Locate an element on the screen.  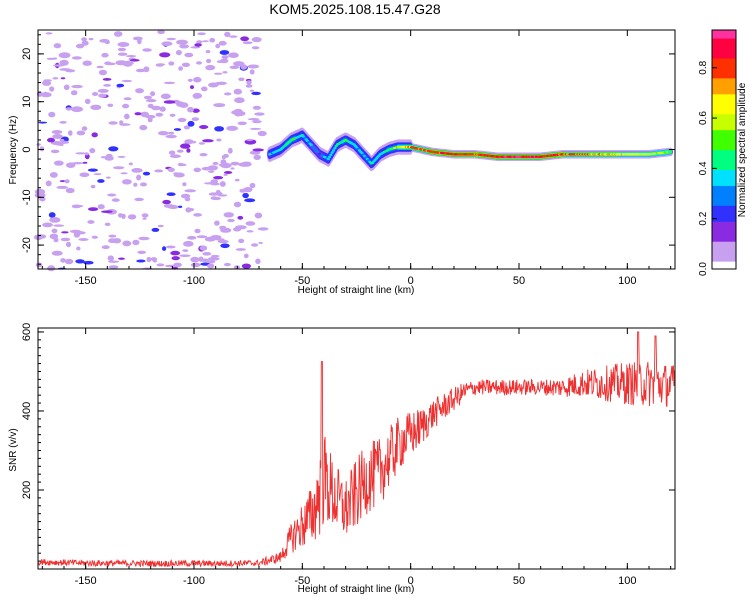
spectrogram-x-tick-label: 0 is located at coordinates (411, 281).